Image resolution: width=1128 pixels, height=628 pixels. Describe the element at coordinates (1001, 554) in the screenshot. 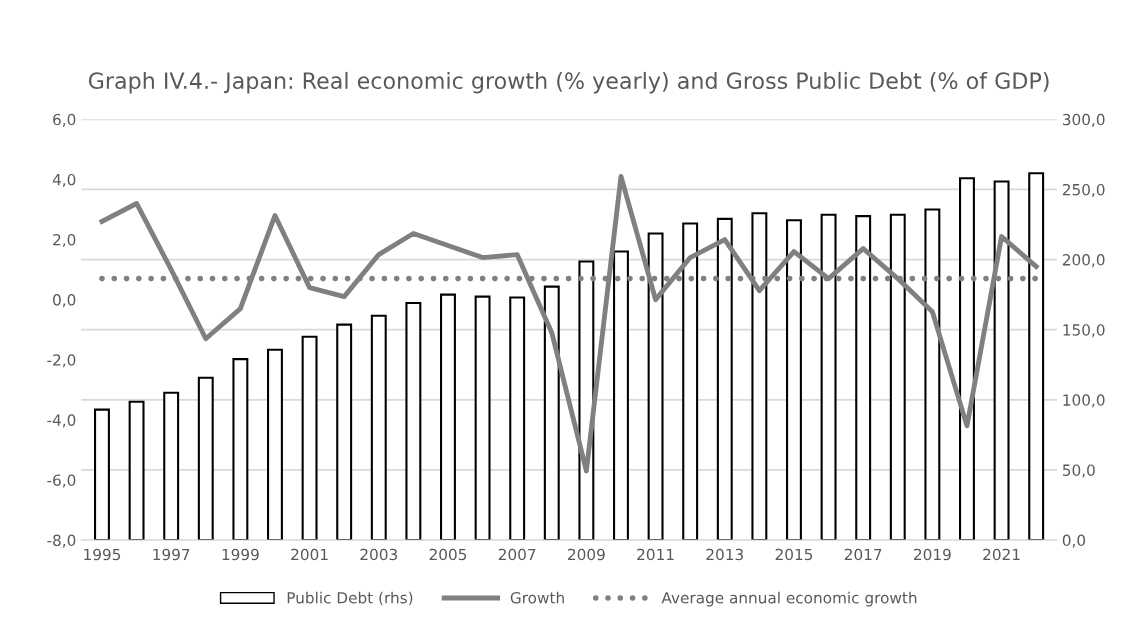

I see `x-tick-label: 2021` at that location.